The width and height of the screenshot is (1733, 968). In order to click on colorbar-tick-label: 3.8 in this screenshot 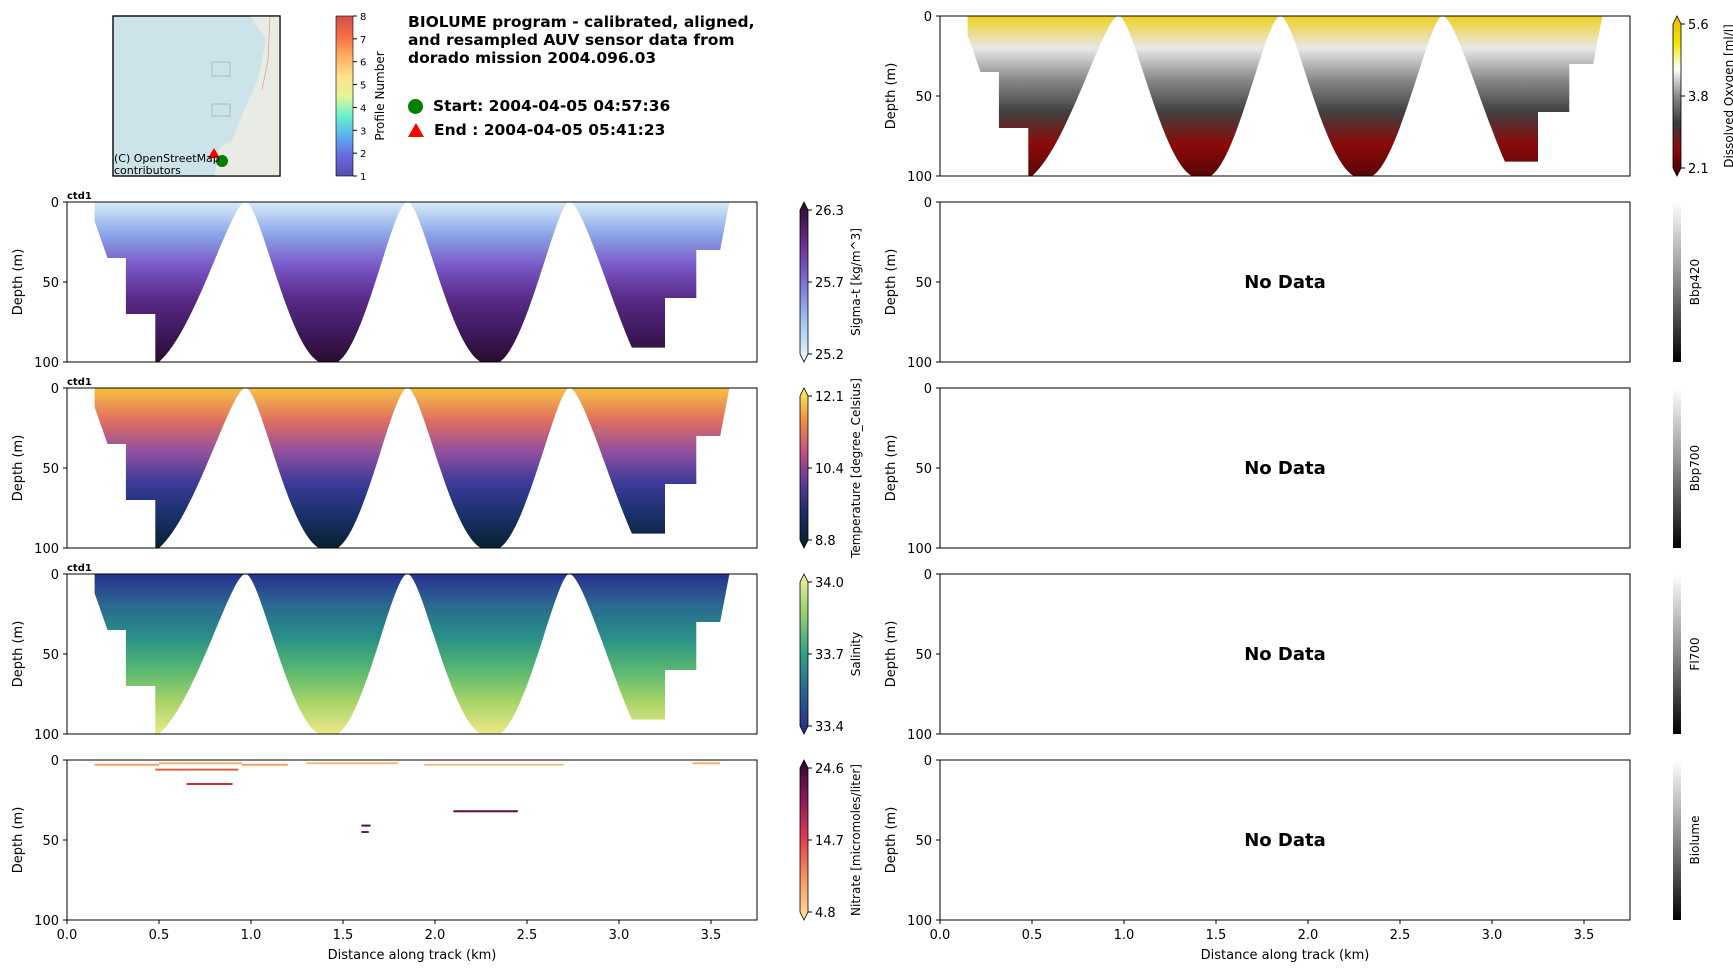, I will do `click(1698, 97)`.